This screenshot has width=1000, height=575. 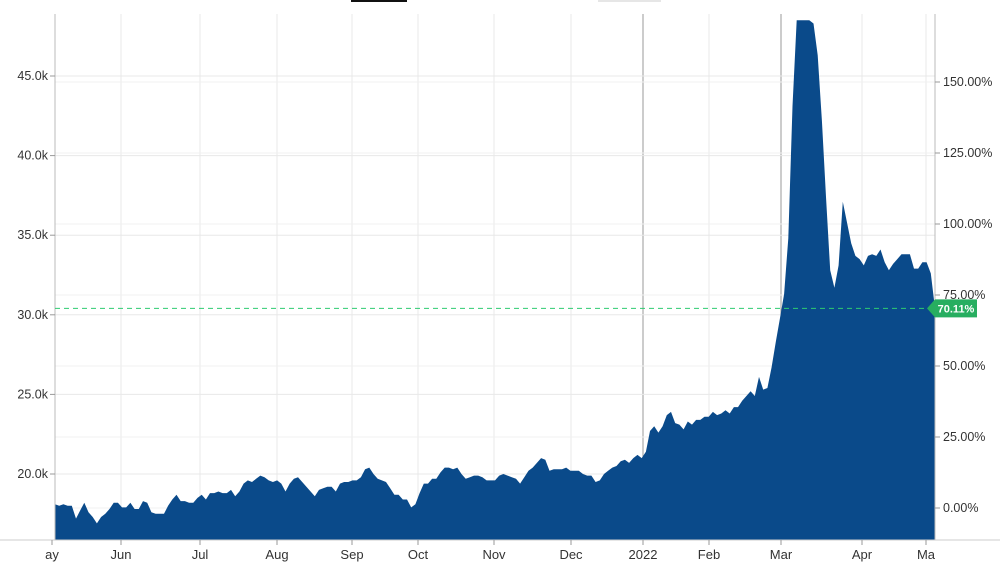 I want to click on toolbar-selected-tab, so click(x=379, y=1).